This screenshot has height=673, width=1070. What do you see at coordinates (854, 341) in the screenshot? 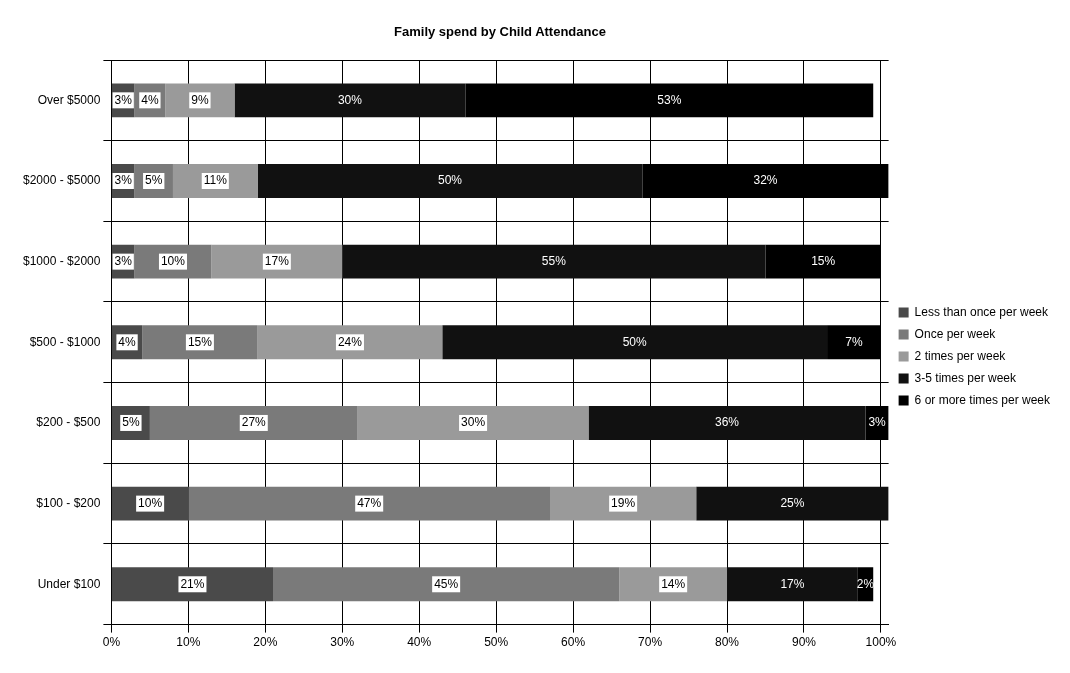
I see `data-label: 7%` at bounding box center [854, 341].